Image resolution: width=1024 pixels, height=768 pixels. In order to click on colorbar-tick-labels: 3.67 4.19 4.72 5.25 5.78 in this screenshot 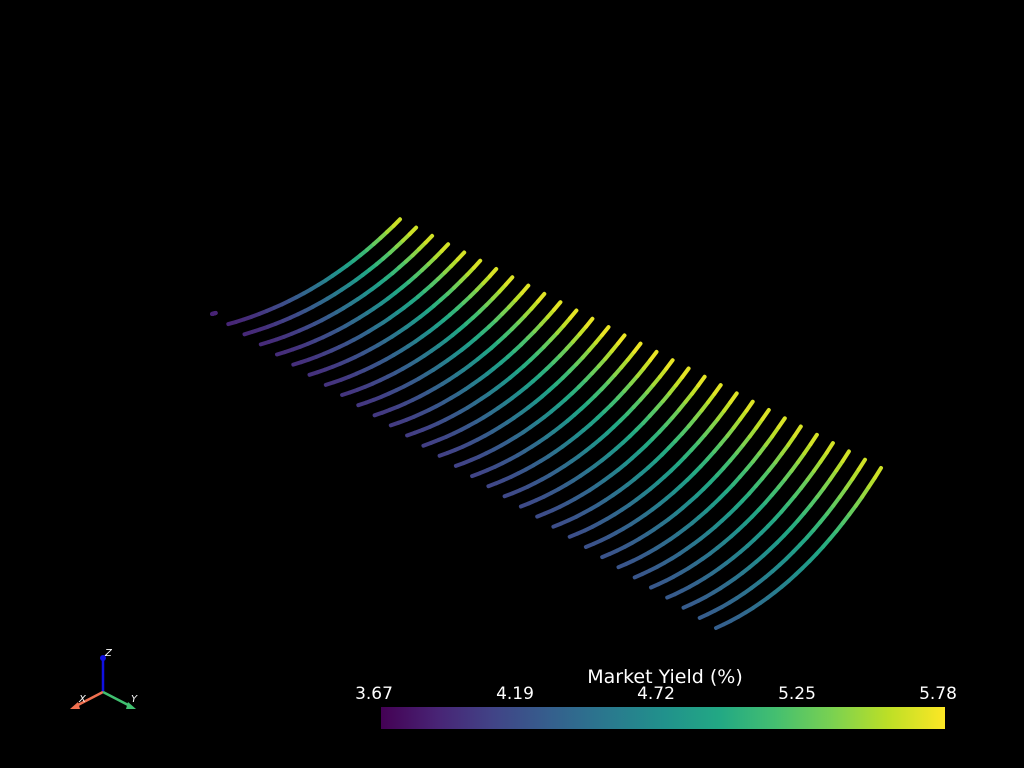, I will do `click(665, 695)`.